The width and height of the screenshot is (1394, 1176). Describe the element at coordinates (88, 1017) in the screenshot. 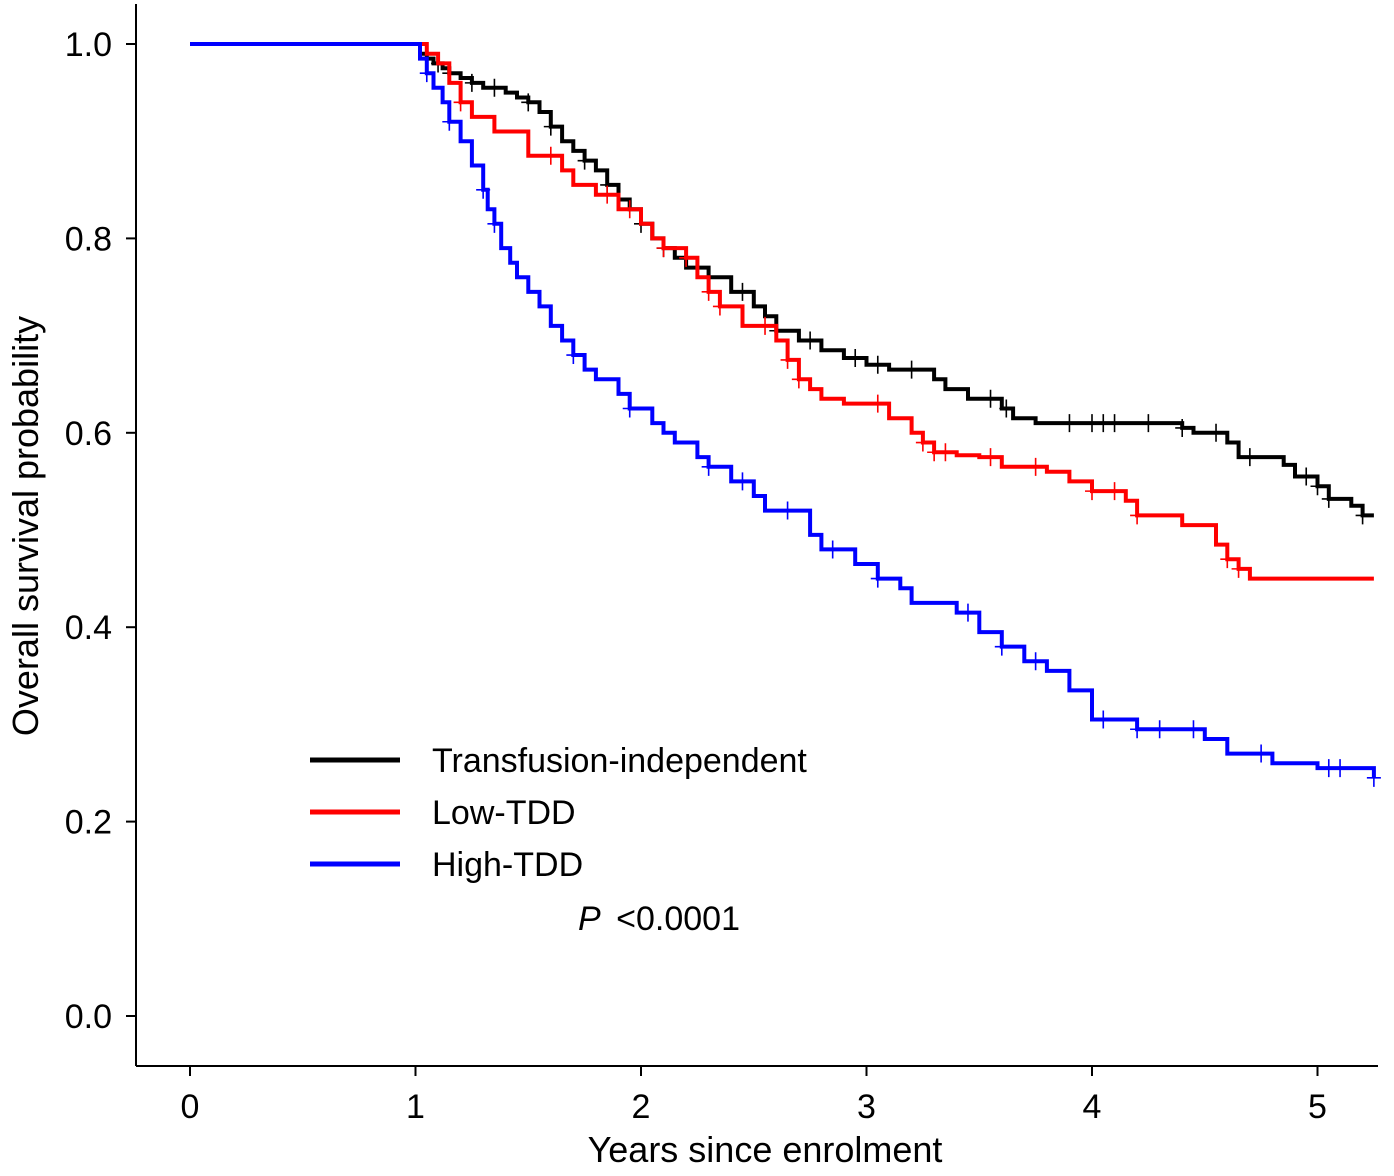

I see `y-tick-label: 0.0` at that location.